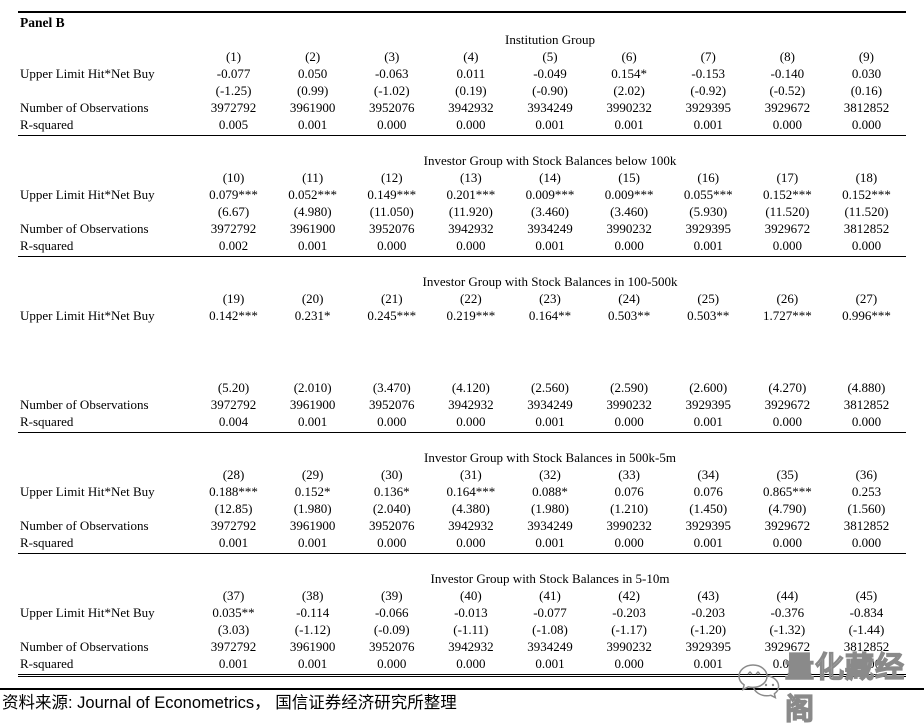 The image size is (924, 728). I want to click on tstat-cell: (4.790), so click(787, 508).